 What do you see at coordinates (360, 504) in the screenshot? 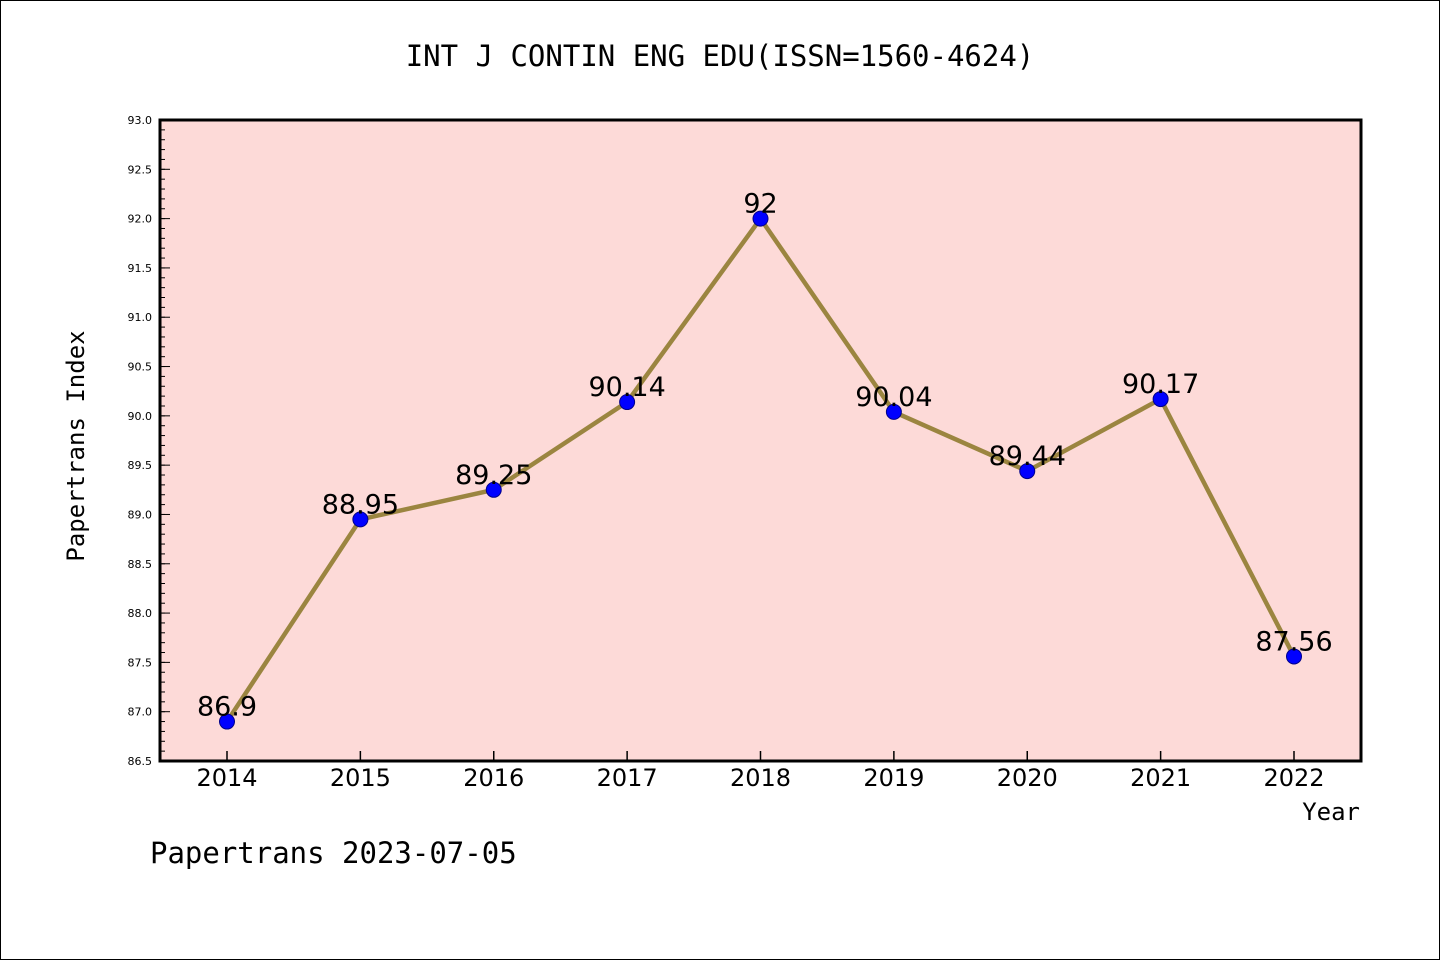
I see `data-label: 88.95` at bounding box center [360, 504].